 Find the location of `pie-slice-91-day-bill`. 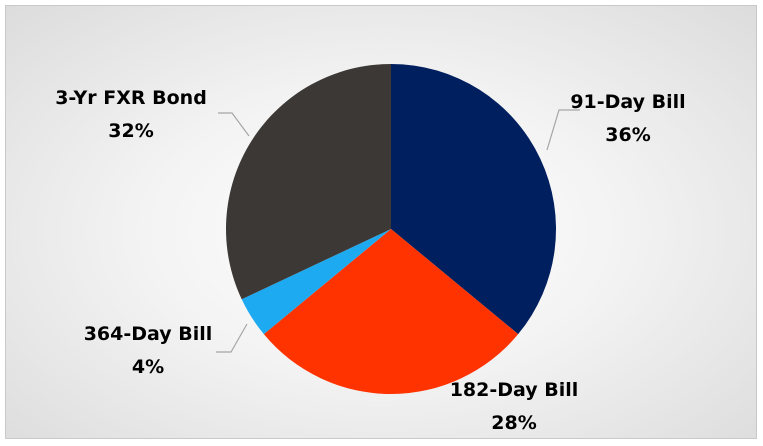

pie-slice-91-day-bill is located at coordinates (473, 199).